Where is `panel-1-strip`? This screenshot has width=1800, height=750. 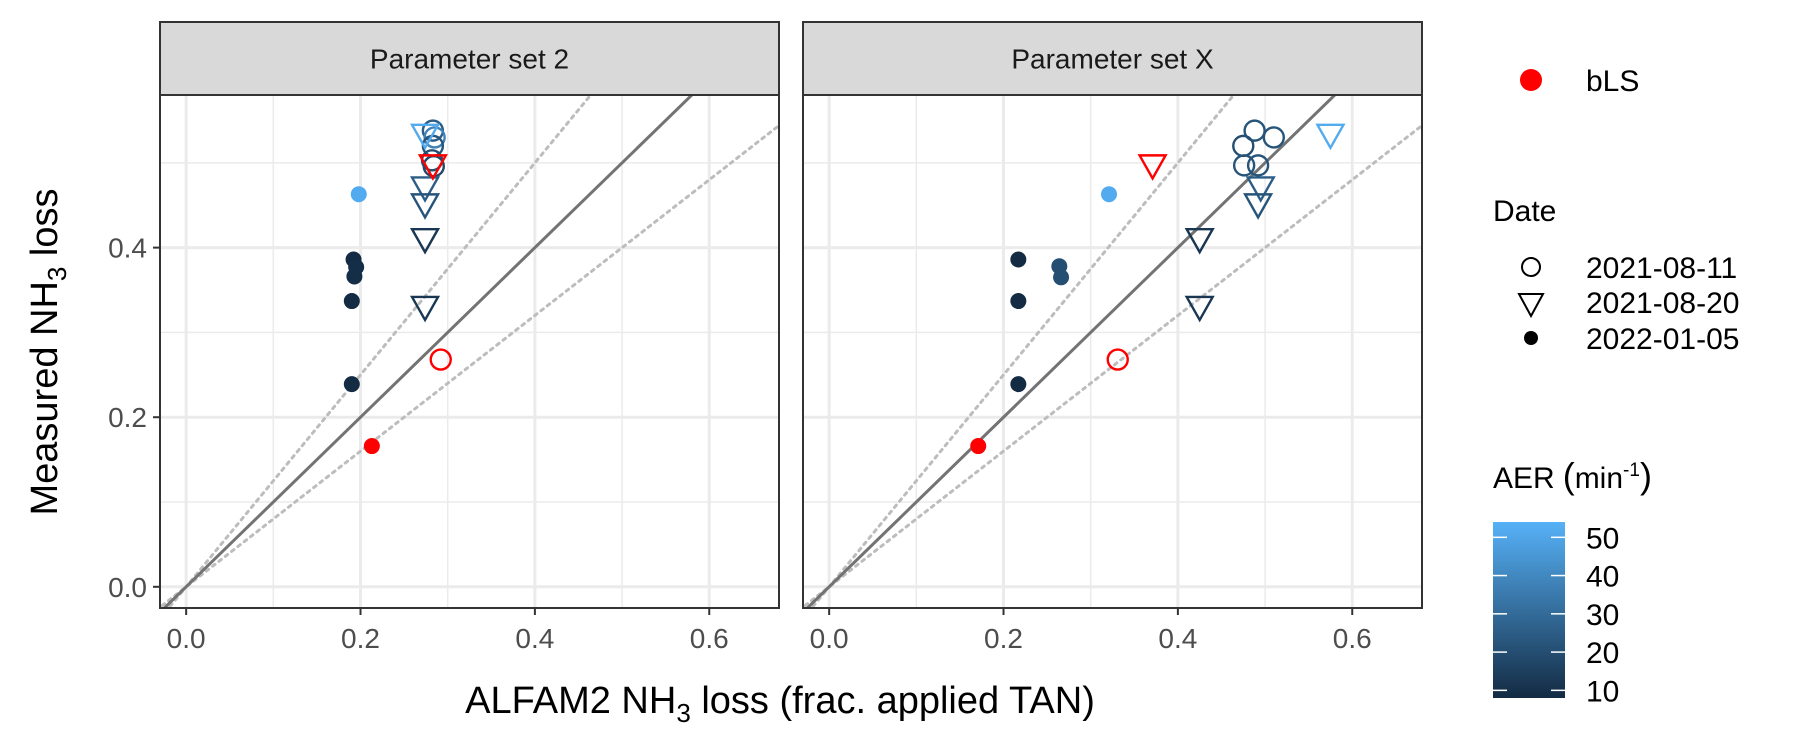 panel-1-strip is located at coordinates (469, 58).